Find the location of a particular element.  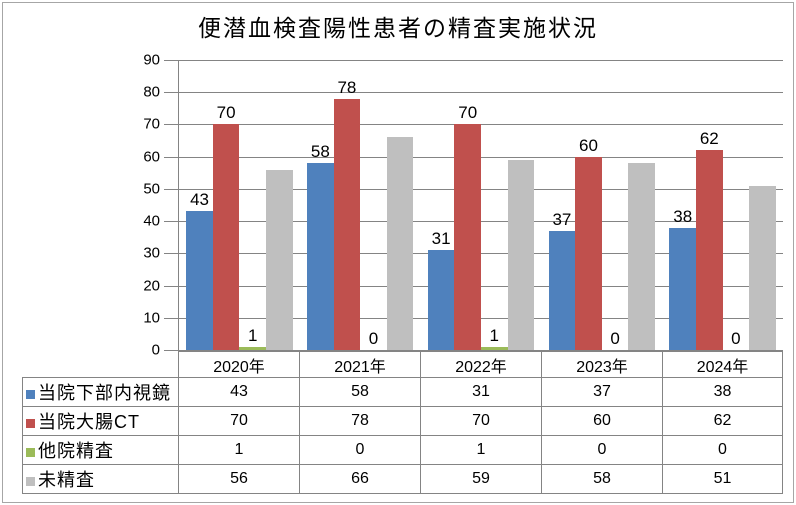

bar-group: 31 70 1 is located at coordinates (481, 205).